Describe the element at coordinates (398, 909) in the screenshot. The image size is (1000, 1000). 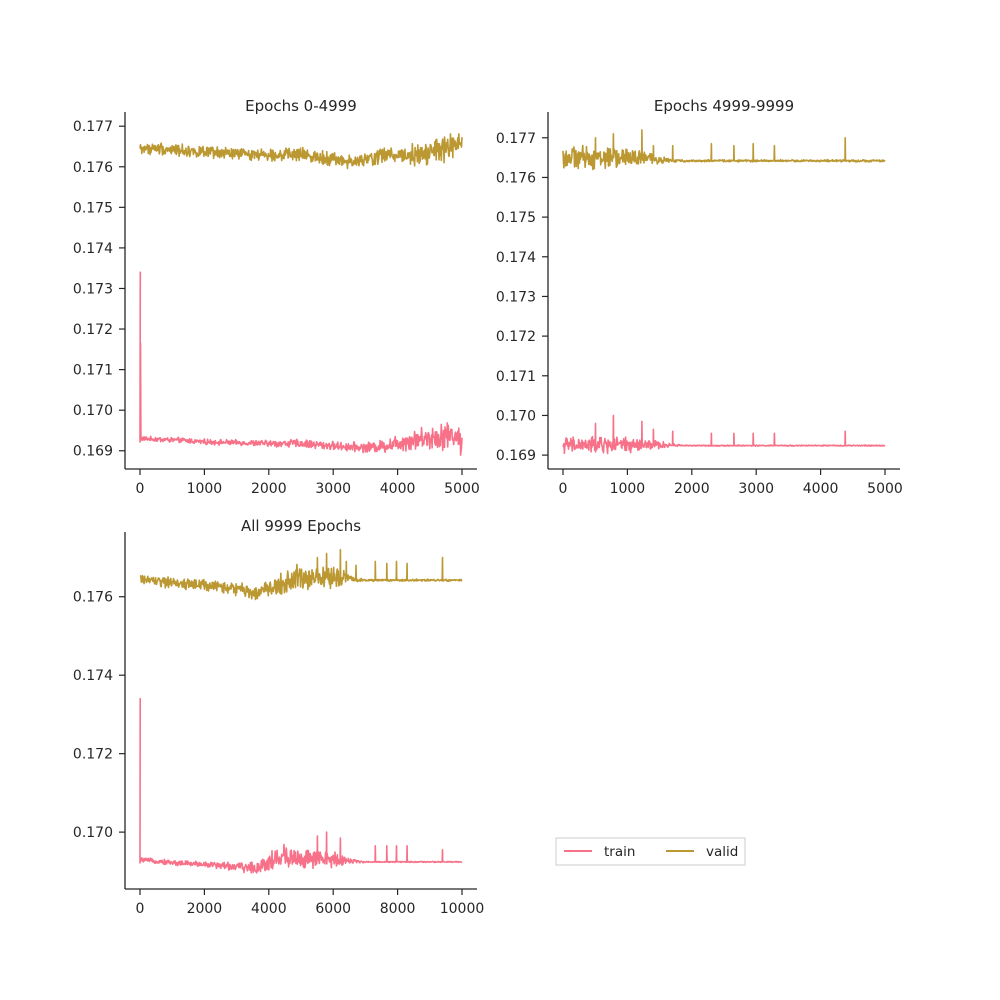
I see `x-tick-label: 8000` at that location.